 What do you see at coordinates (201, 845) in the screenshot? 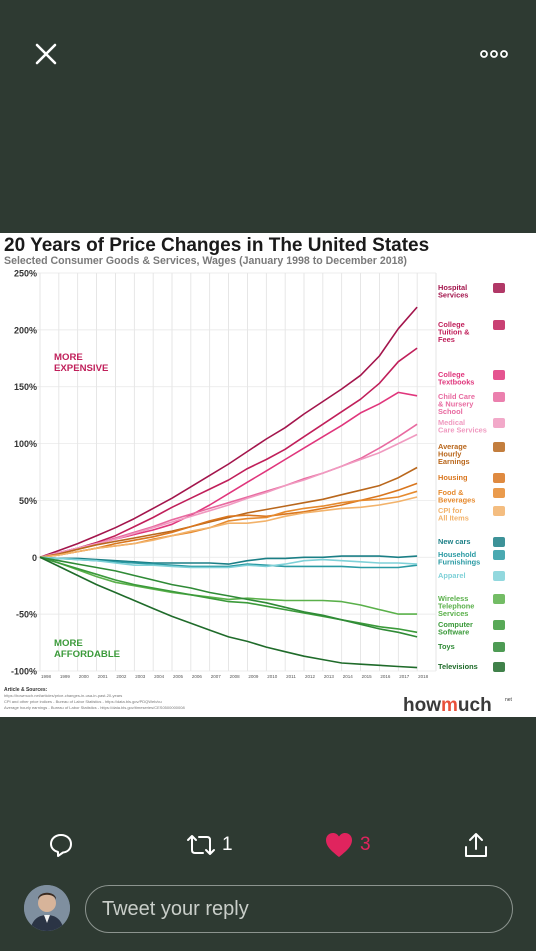
I see `retweet-icon` at bounding box center [201, 845].